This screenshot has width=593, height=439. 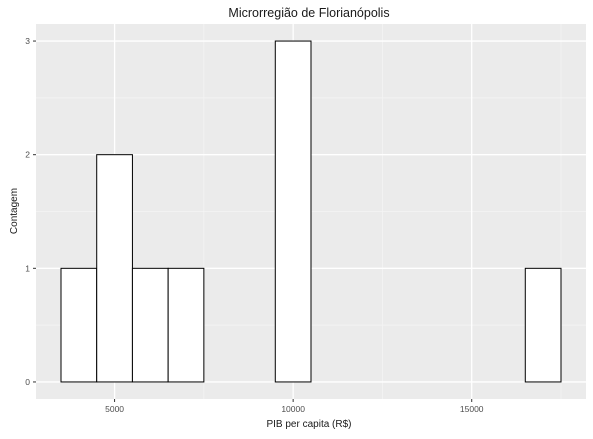 I want to click on y-tick-label: 3, so click(x=27, y=41).